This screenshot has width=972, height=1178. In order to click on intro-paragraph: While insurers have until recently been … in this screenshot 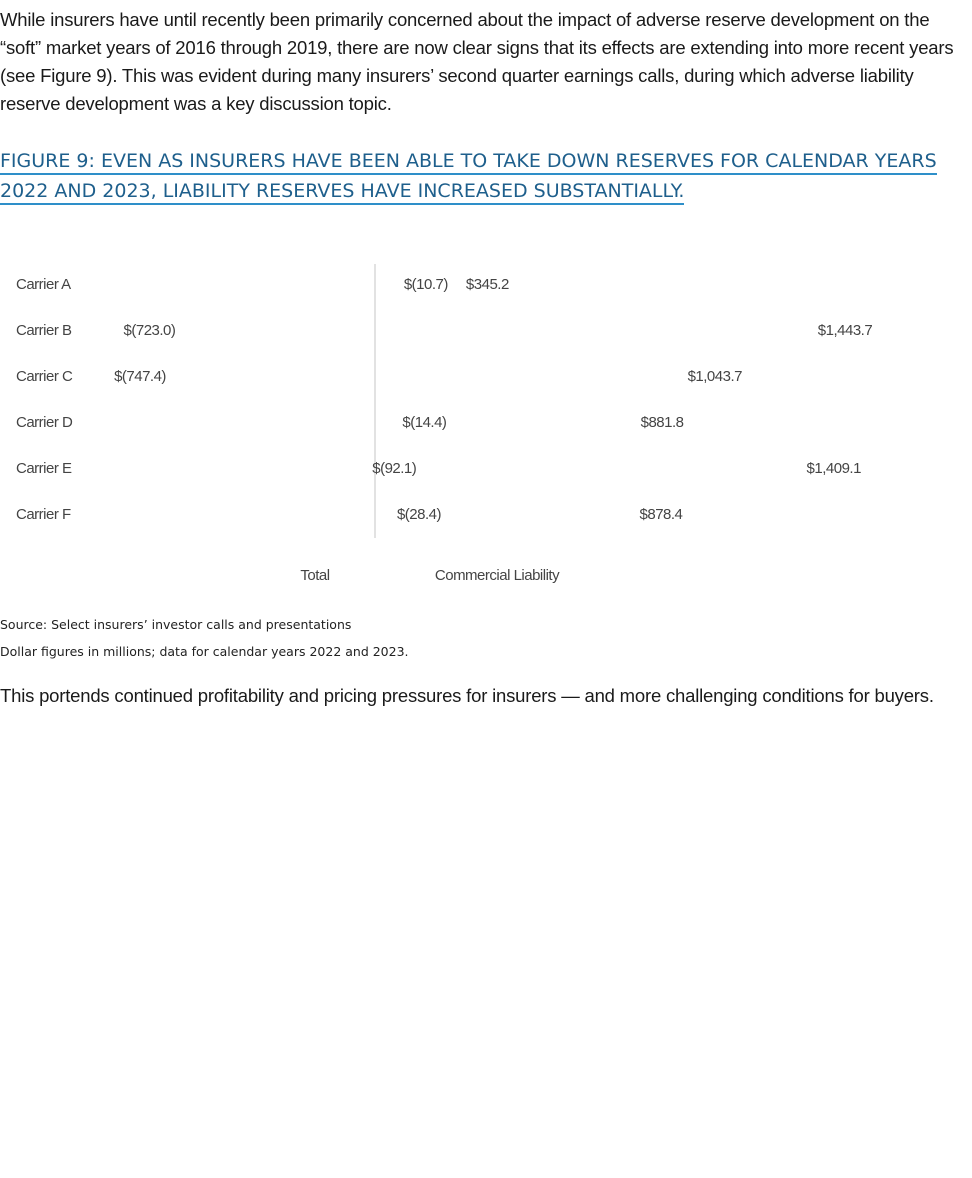, I will do `click(477, 61)`.